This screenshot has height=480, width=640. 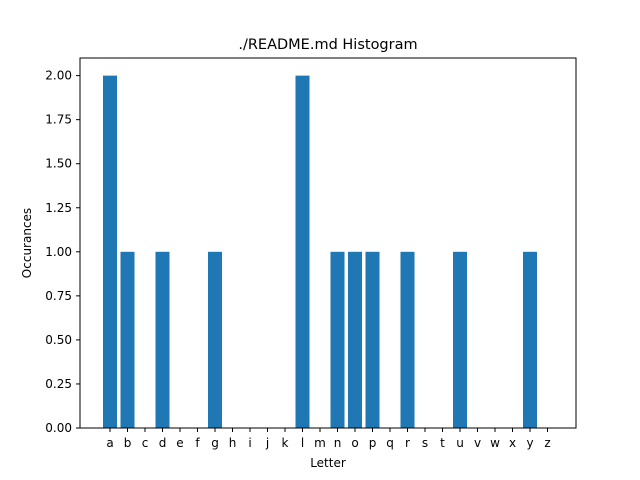 I want to click on x-tick-label: v, so click(x=477, y=443).